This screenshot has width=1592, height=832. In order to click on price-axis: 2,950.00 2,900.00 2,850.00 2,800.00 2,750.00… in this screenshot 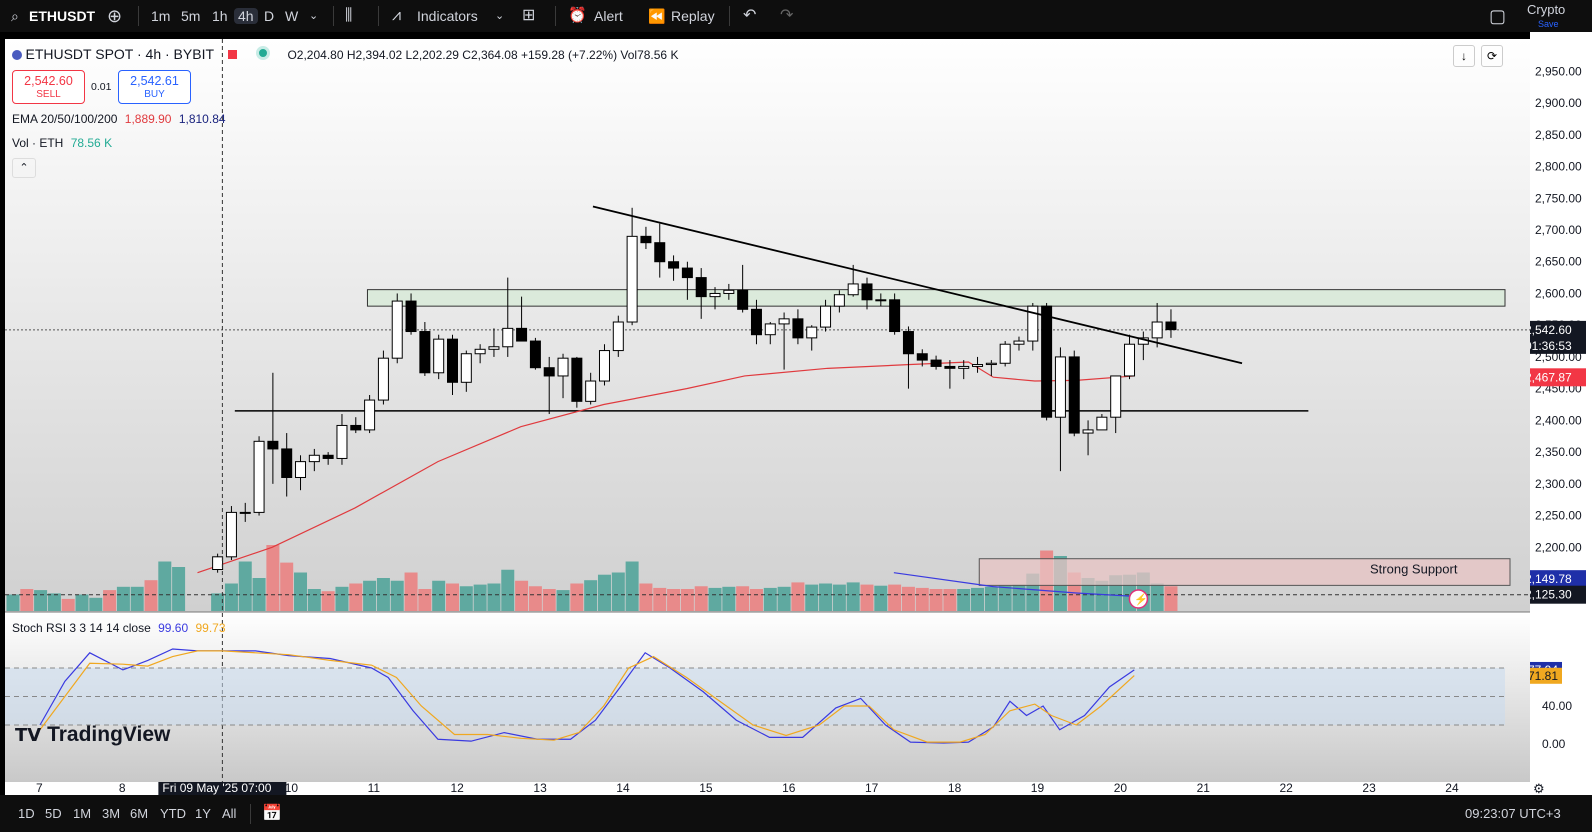, I will do `click(1561, 412)`.